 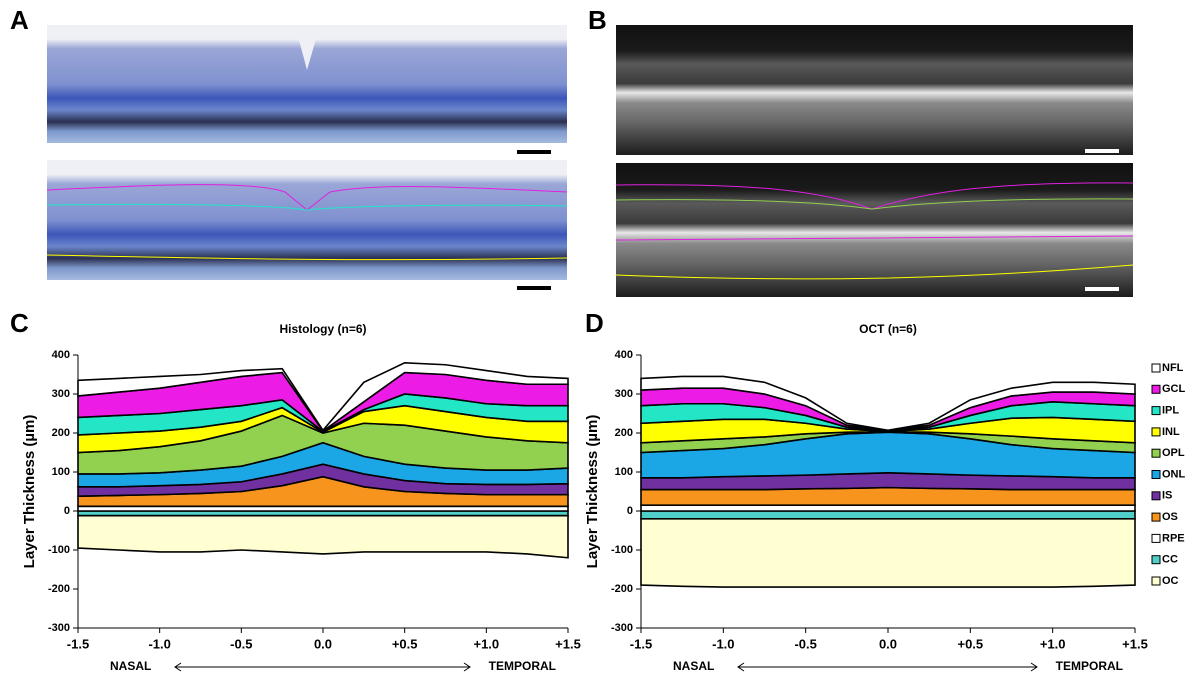 What do you see at coordinates (1170, 581) in the screenshot?
I see `legend-label: OC` at bounding box center [1170, 581].